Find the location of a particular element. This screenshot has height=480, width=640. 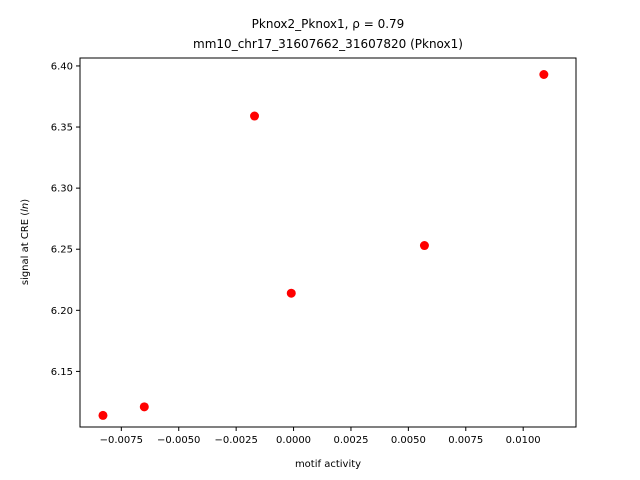

x-tick-label: 0.0050 is located at coordinates (408, 440).